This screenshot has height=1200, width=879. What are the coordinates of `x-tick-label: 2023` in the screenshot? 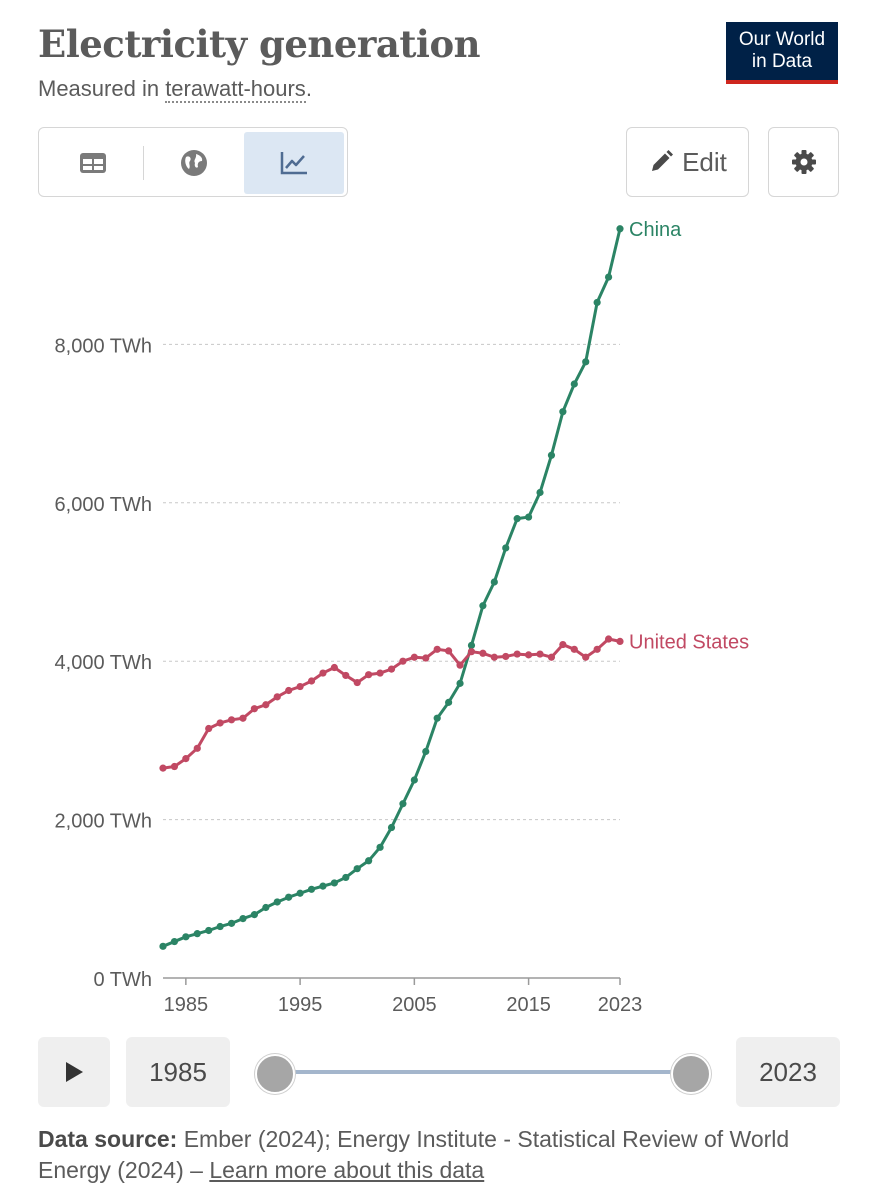 It's located at (620, 1005).